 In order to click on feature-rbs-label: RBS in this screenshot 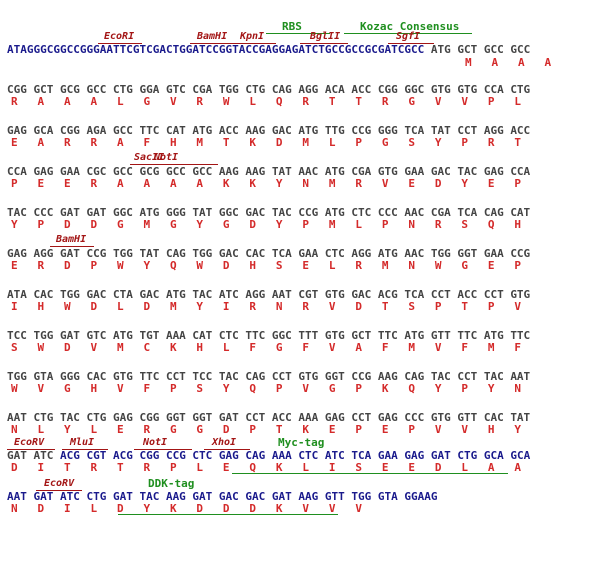, I will do `click(292, 26)`.